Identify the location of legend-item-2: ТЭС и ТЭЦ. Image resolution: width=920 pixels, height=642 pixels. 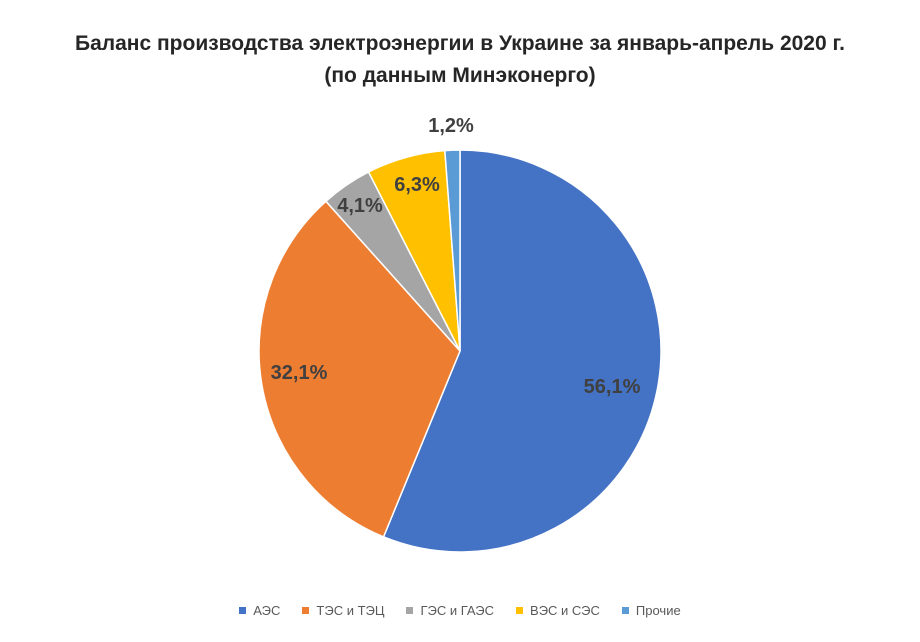
(343, 610).